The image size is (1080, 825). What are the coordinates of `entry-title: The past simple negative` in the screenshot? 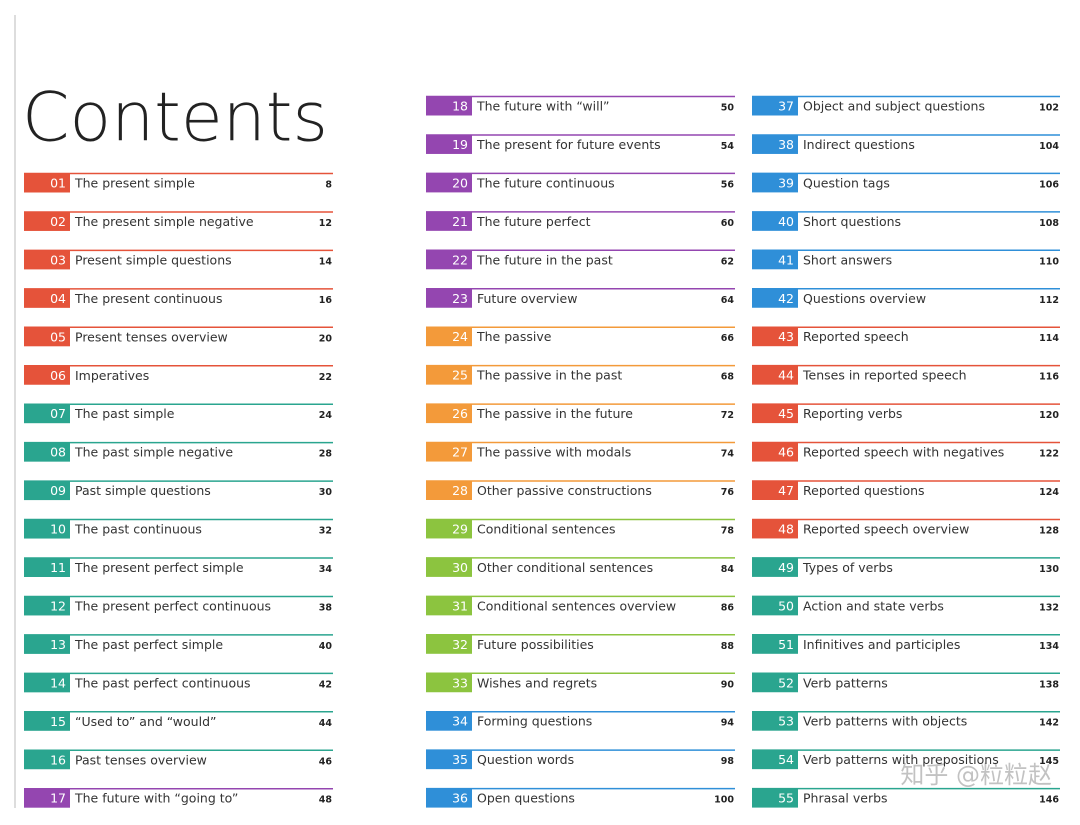 It's located at (153, 452).